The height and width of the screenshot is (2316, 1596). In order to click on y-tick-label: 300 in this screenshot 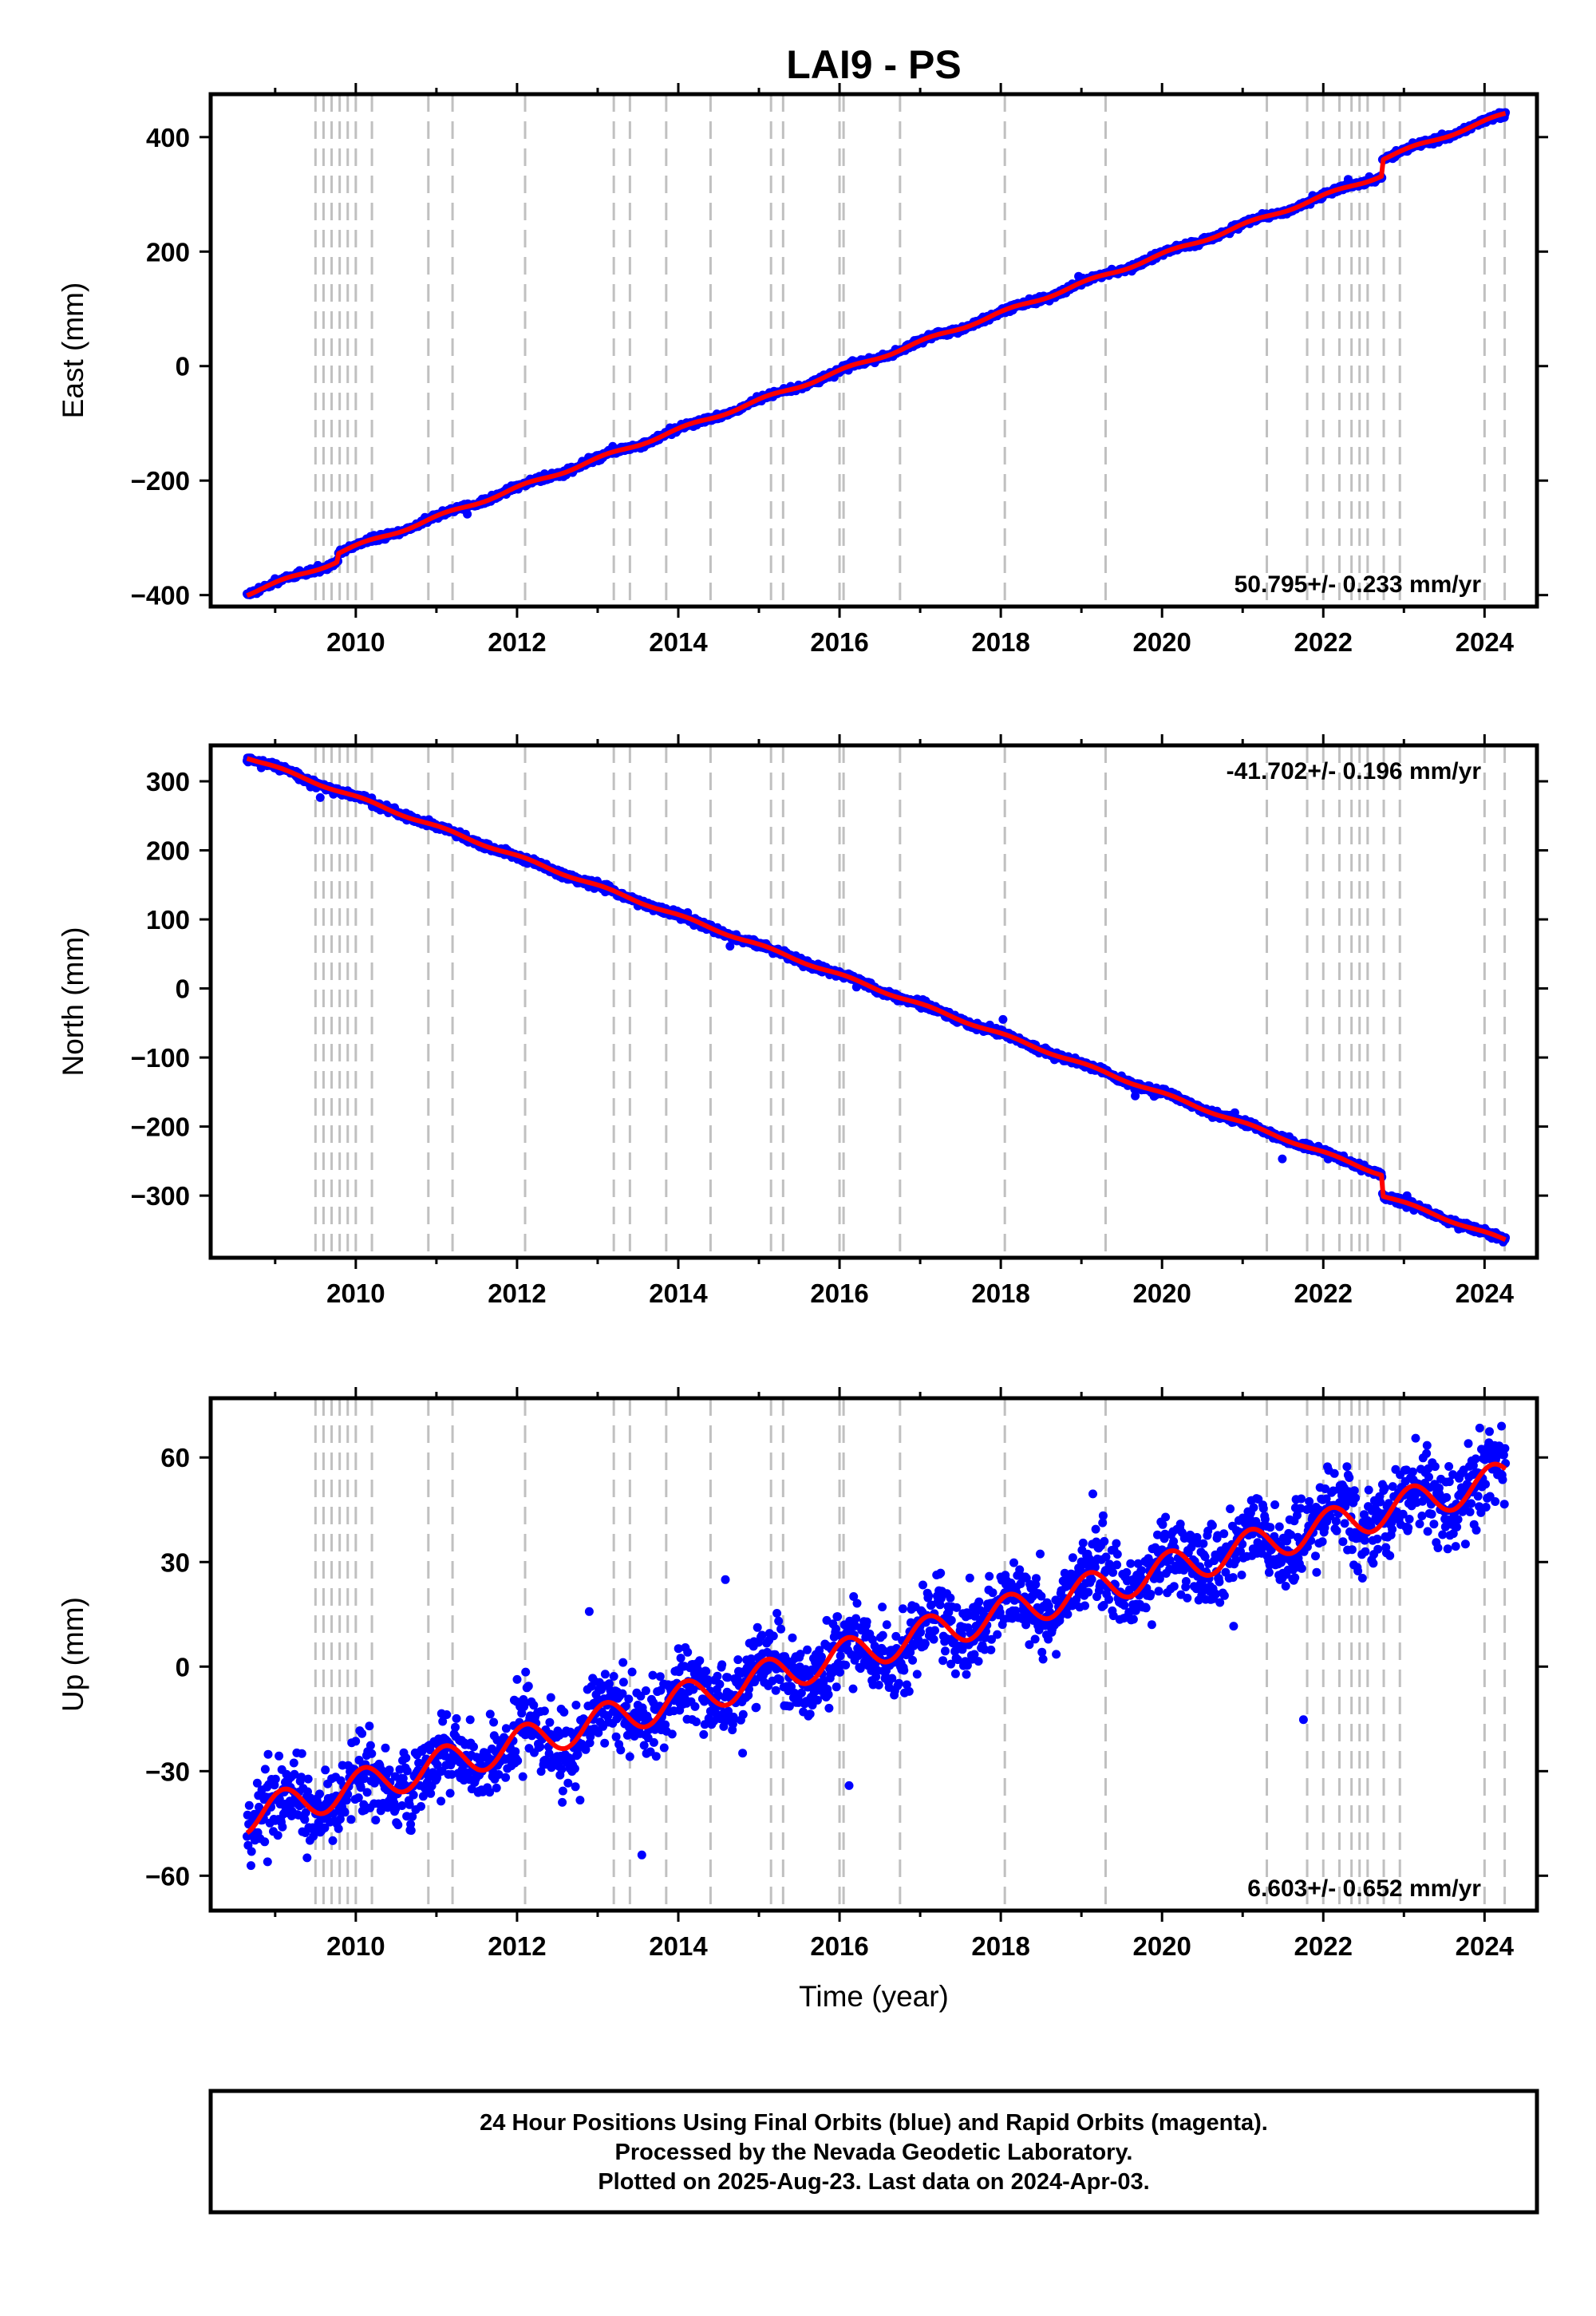, I will do `click(168, 781)`.